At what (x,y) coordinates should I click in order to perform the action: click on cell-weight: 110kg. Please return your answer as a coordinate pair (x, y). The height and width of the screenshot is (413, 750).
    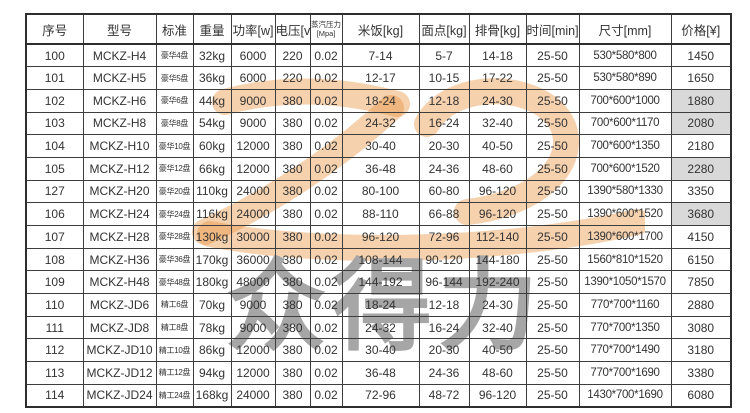
    Looking at the image, I should click on (212, 191).